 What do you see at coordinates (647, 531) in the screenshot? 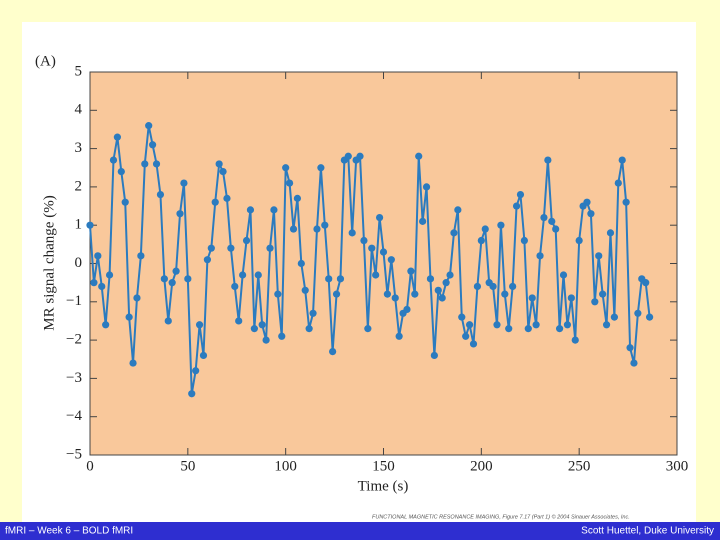
I see `footer-right: Scott Huettel, Duke University` at bounding box center [647, 531].